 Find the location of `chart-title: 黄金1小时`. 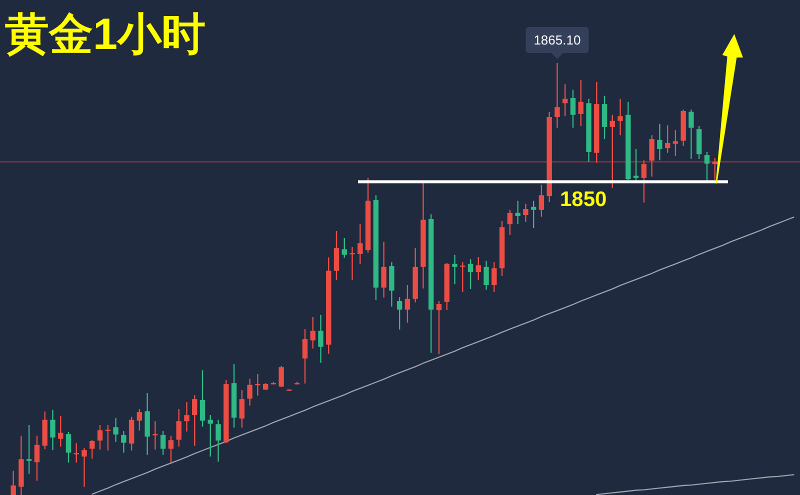

chart-title: 黄金1小时 is located at coordinates (105, 34).